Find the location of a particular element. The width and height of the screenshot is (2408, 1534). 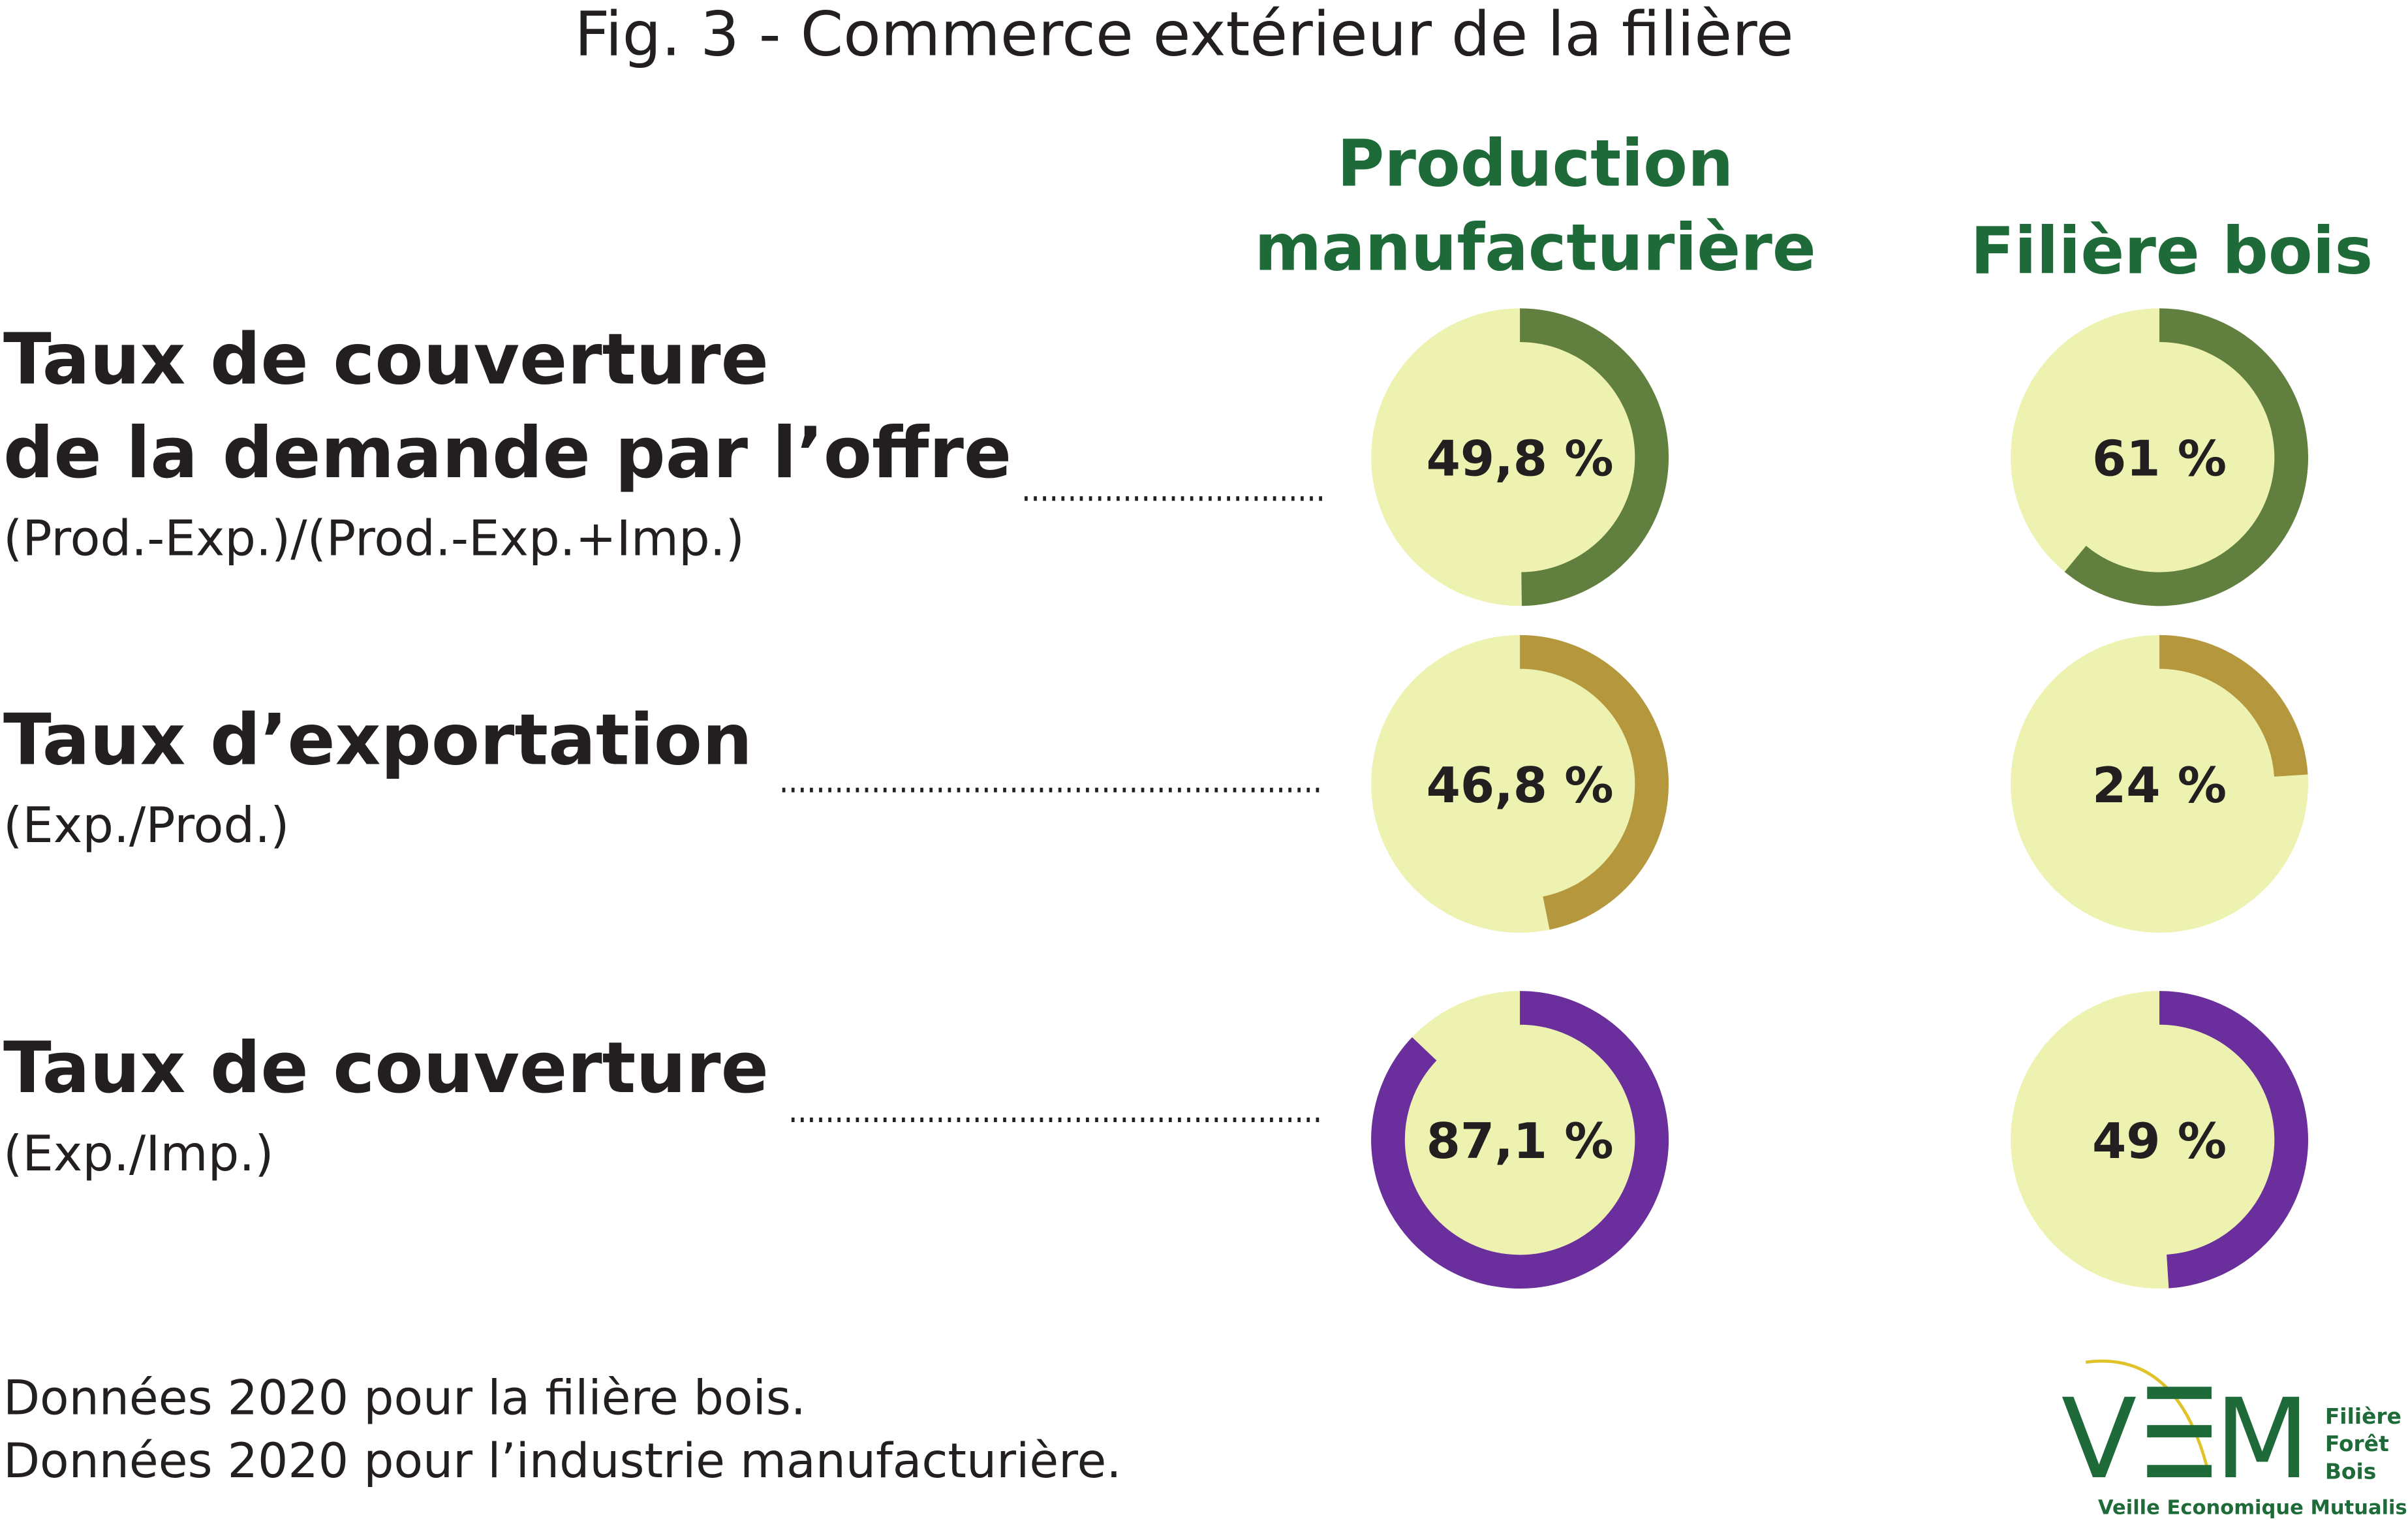

row-formula: (Prod.-Exp.)/(Prod.-Exp.+Imp.) is located at coordinates (374, 538).